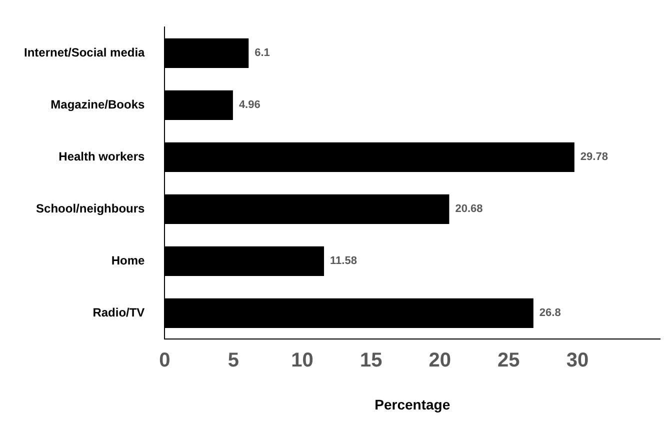  What do you see at coordinates (371, 361) in the screenshot?
I see `x-tick-label: 15` at bounding box center [371, 361].